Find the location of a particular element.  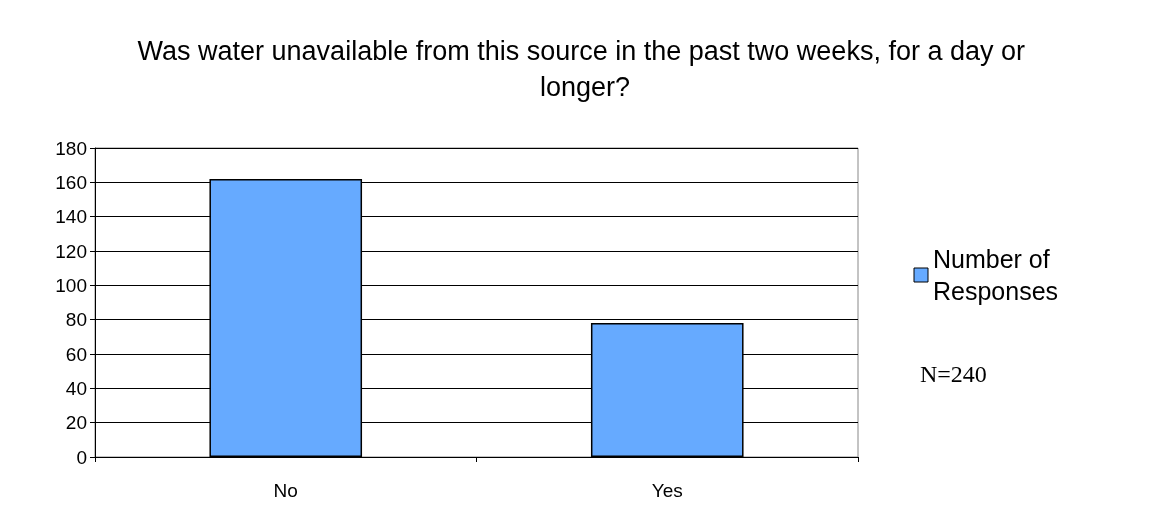

y-tick-label: 0 is located at coordinates (81, 457).